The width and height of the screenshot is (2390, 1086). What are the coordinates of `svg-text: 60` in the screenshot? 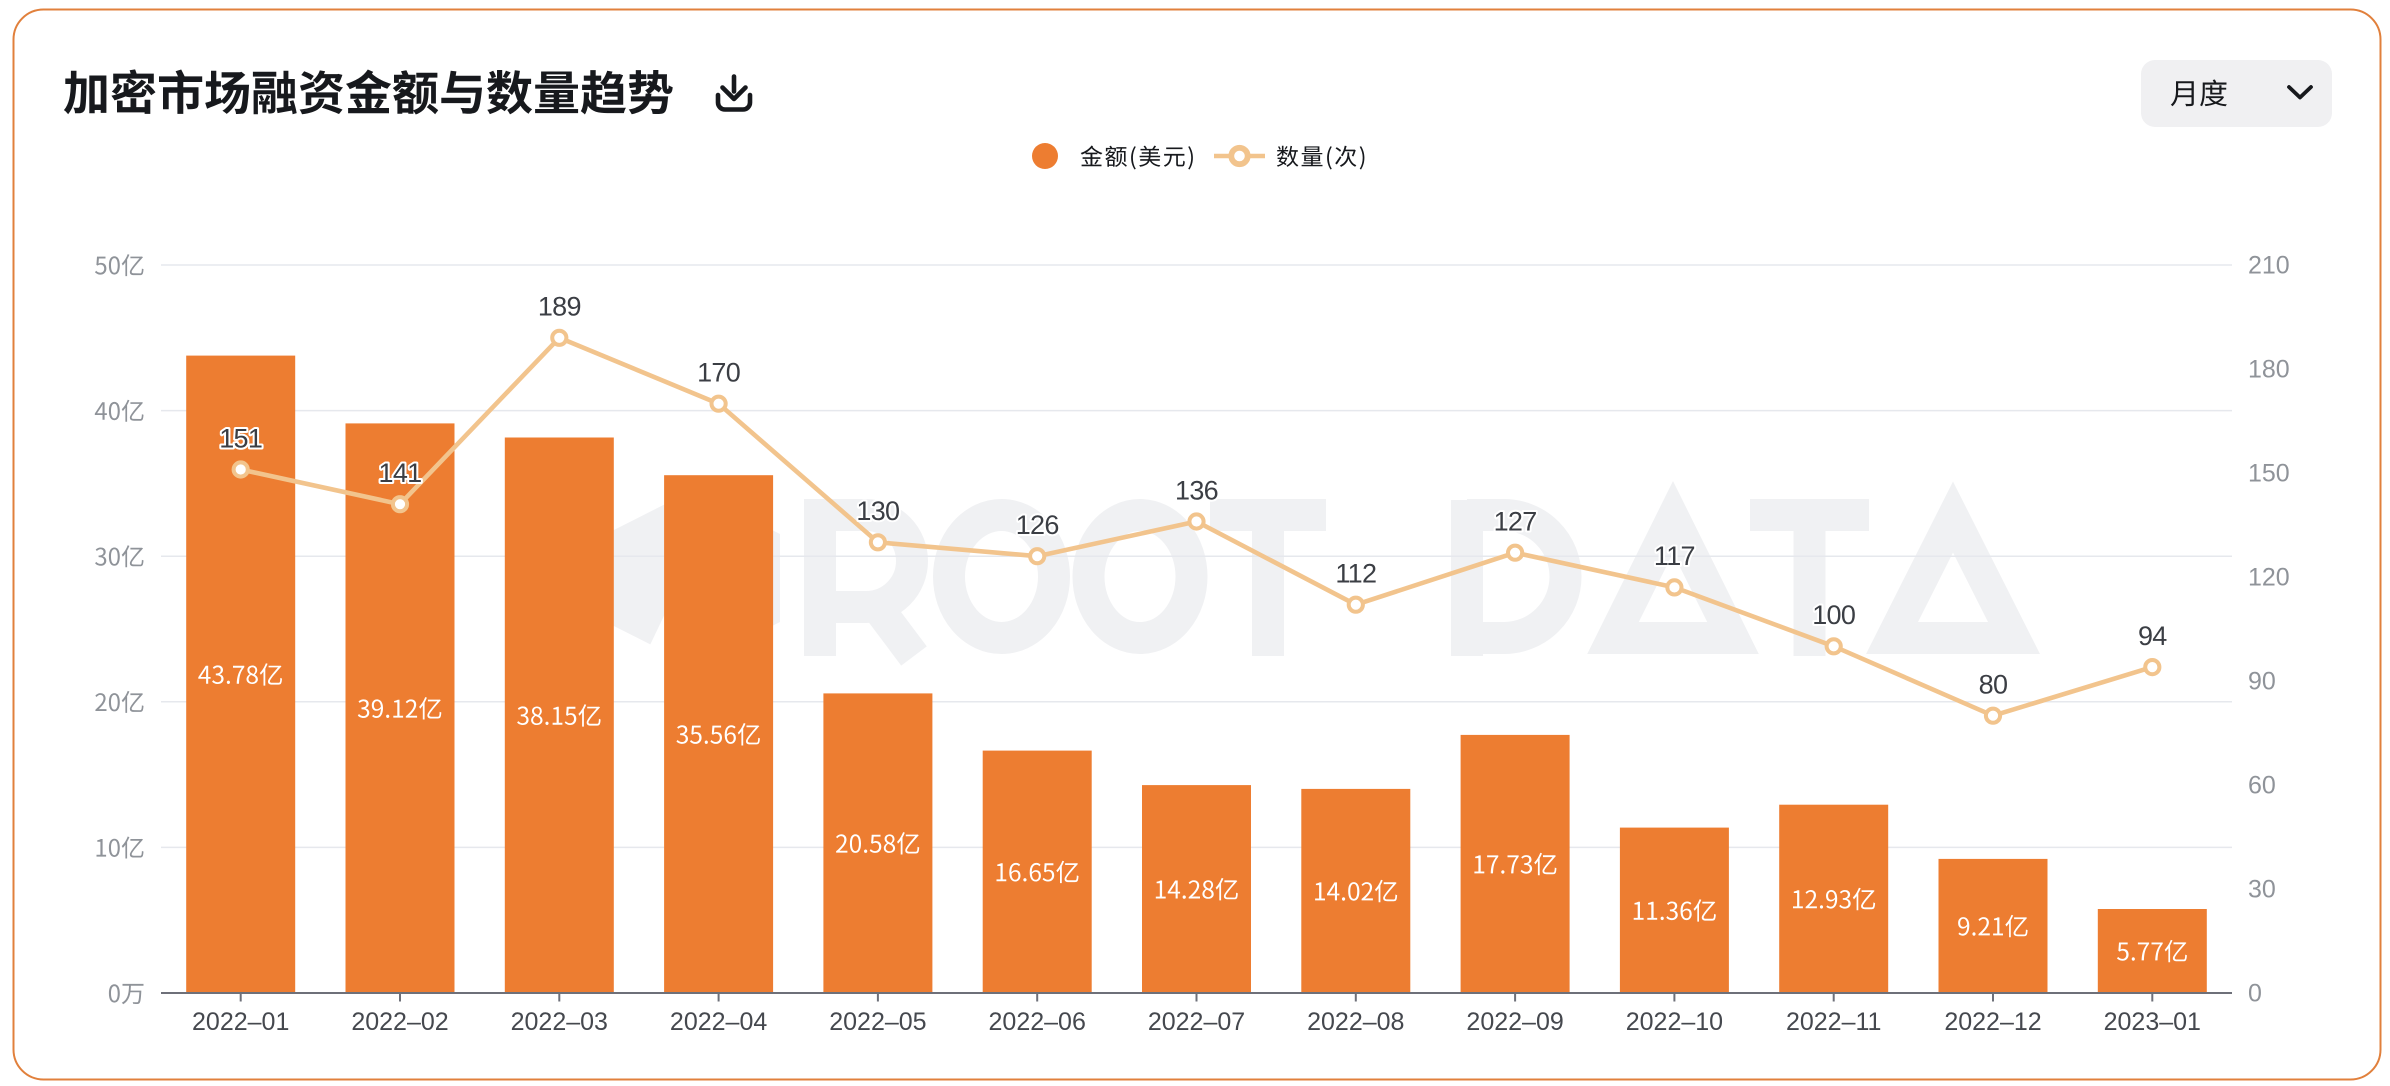 It's located at (2262, 786).